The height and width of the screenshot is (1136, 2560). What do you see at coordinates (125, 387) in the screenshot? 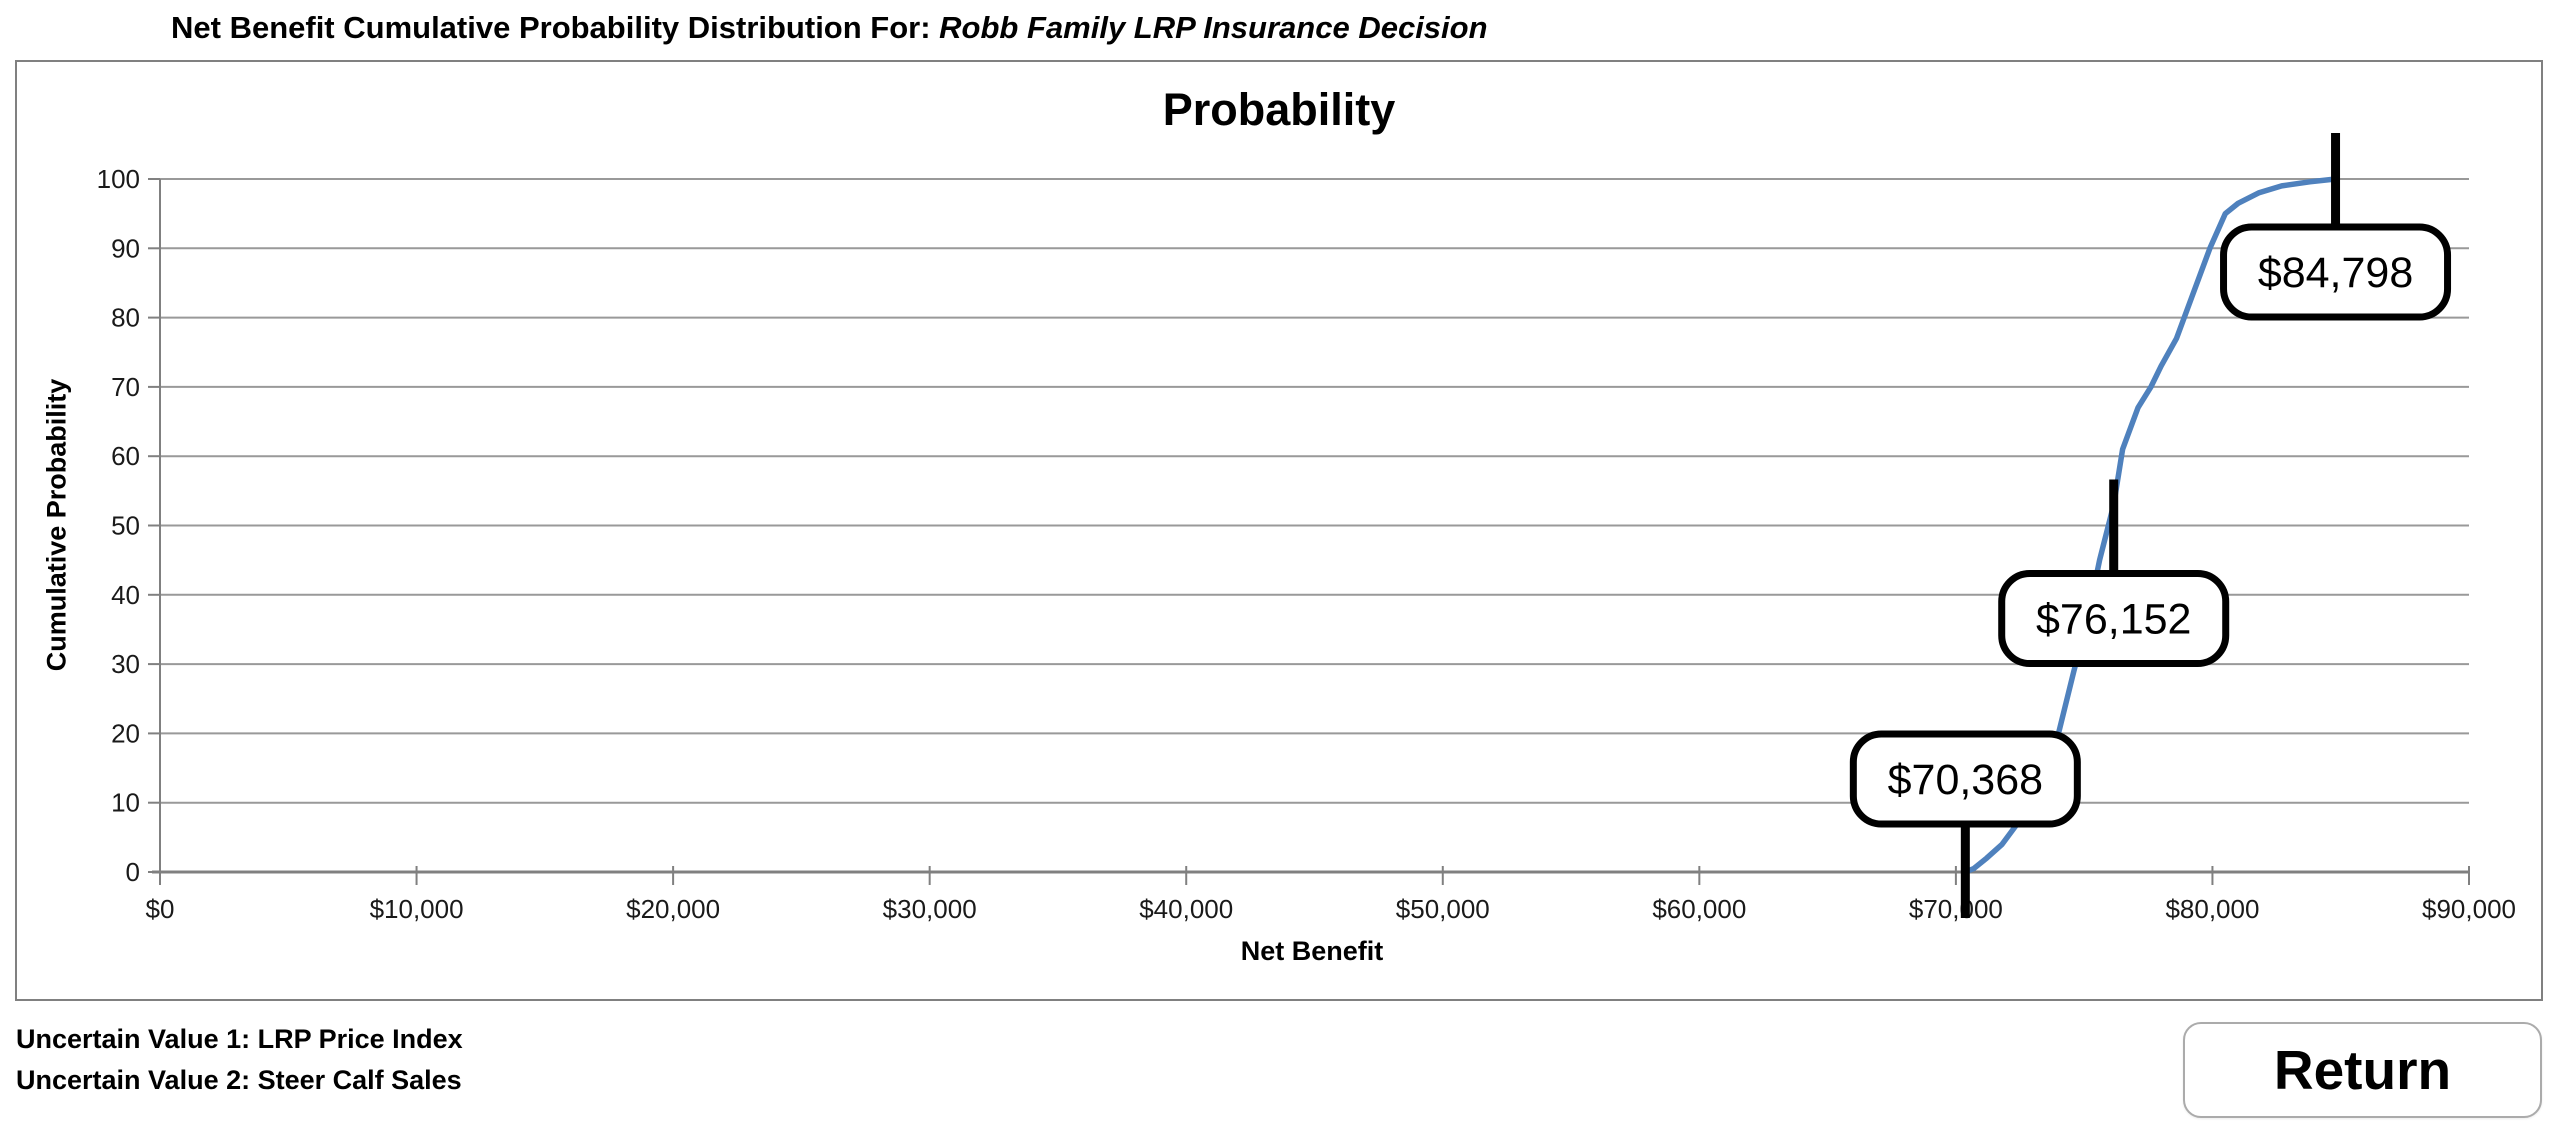
I see `y-tick-label: 70` at bounding box center [125, 387].